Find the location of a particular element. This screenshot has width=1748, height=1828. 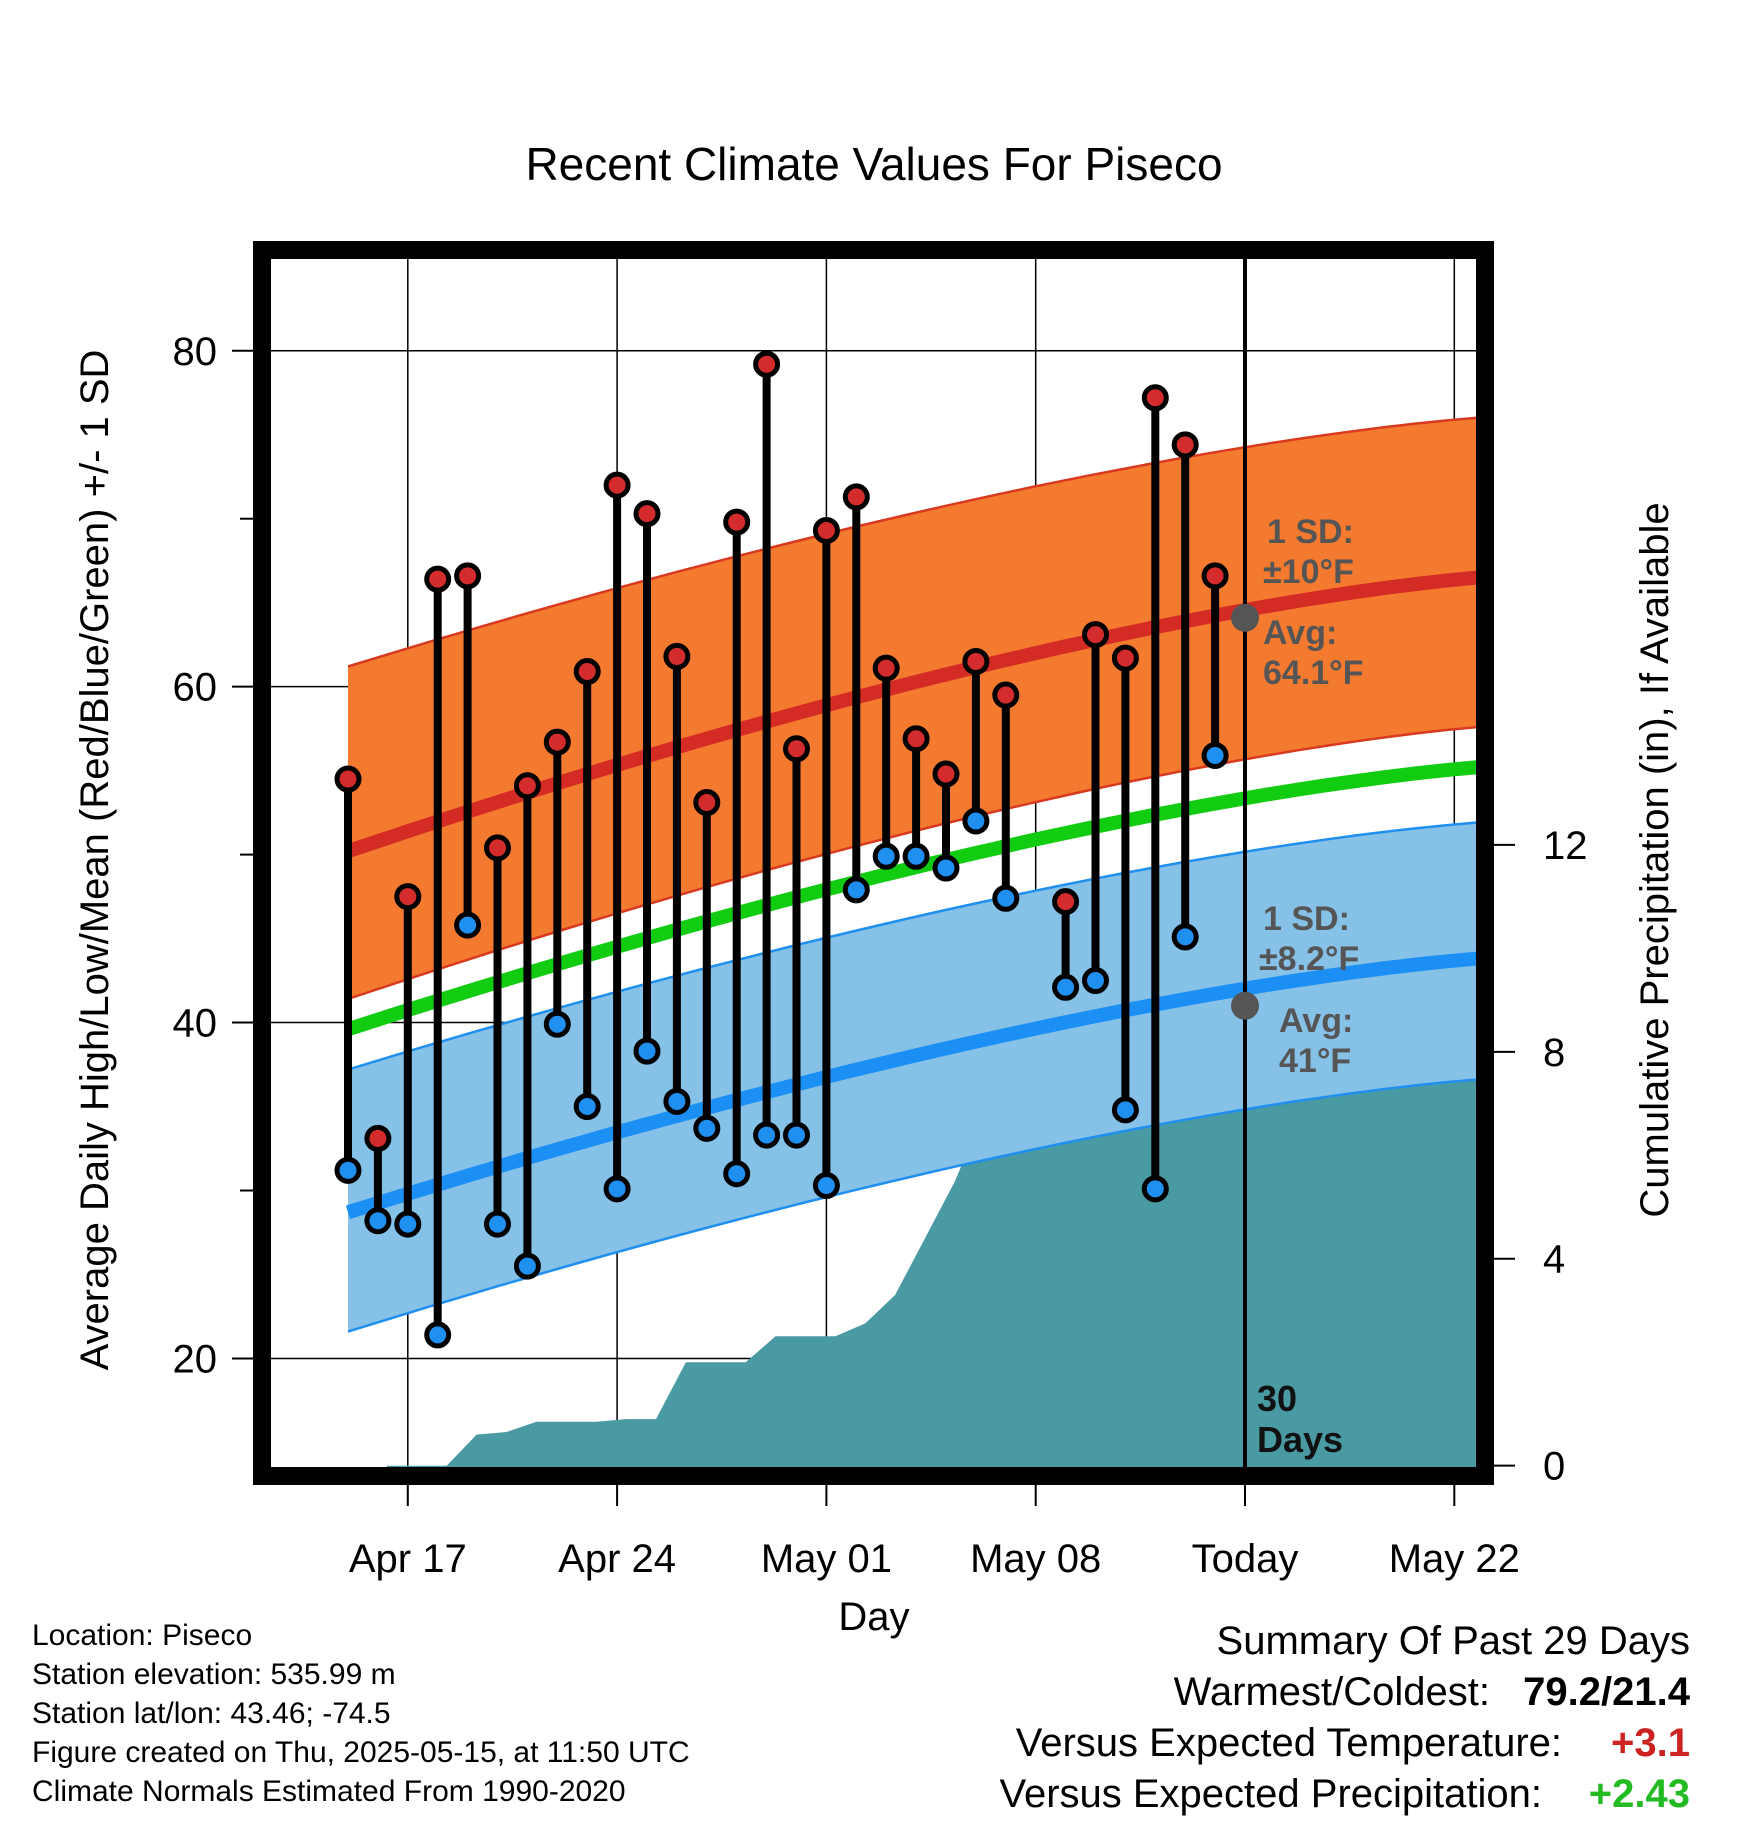

low-sd-value: ±8.2°F is located at coordinates (1309, 959).